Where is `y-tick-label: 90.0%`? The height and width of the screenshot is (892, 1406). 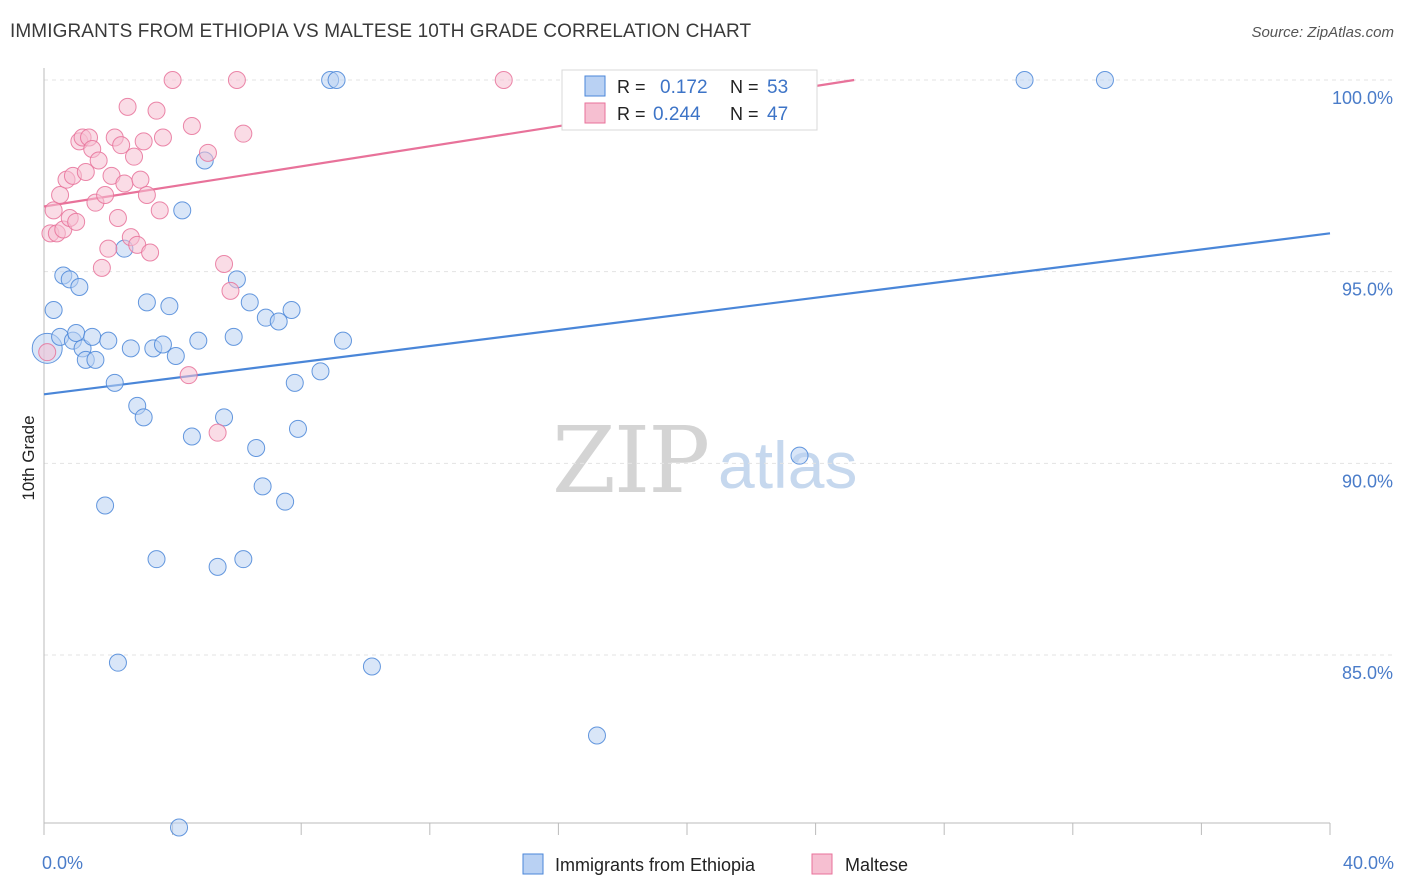 y-tick-label: 90.0% is located at coordinates (1367, 481).